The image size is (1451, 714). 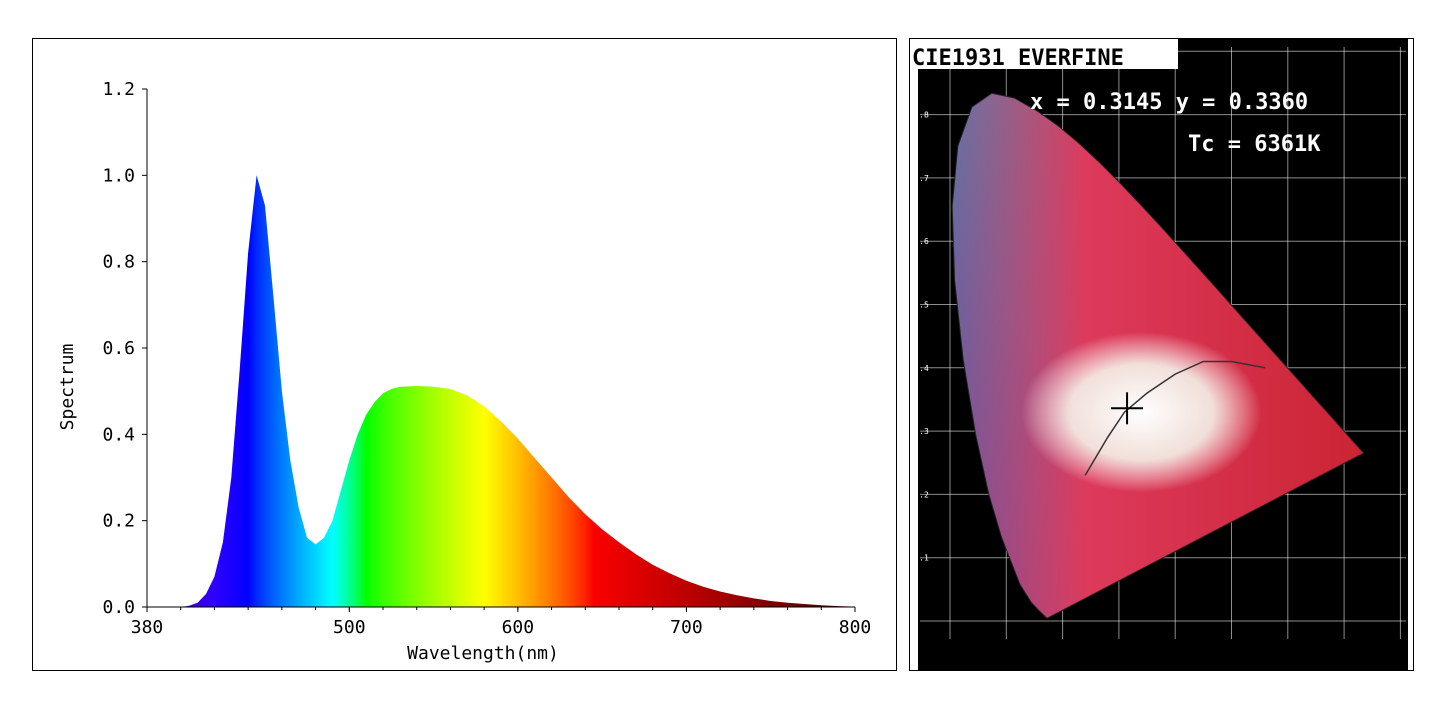 What do you see at coordinates (924, 115) in the screenshot?
I see `y-tick-label: .8` at bounding box center [924, 115].